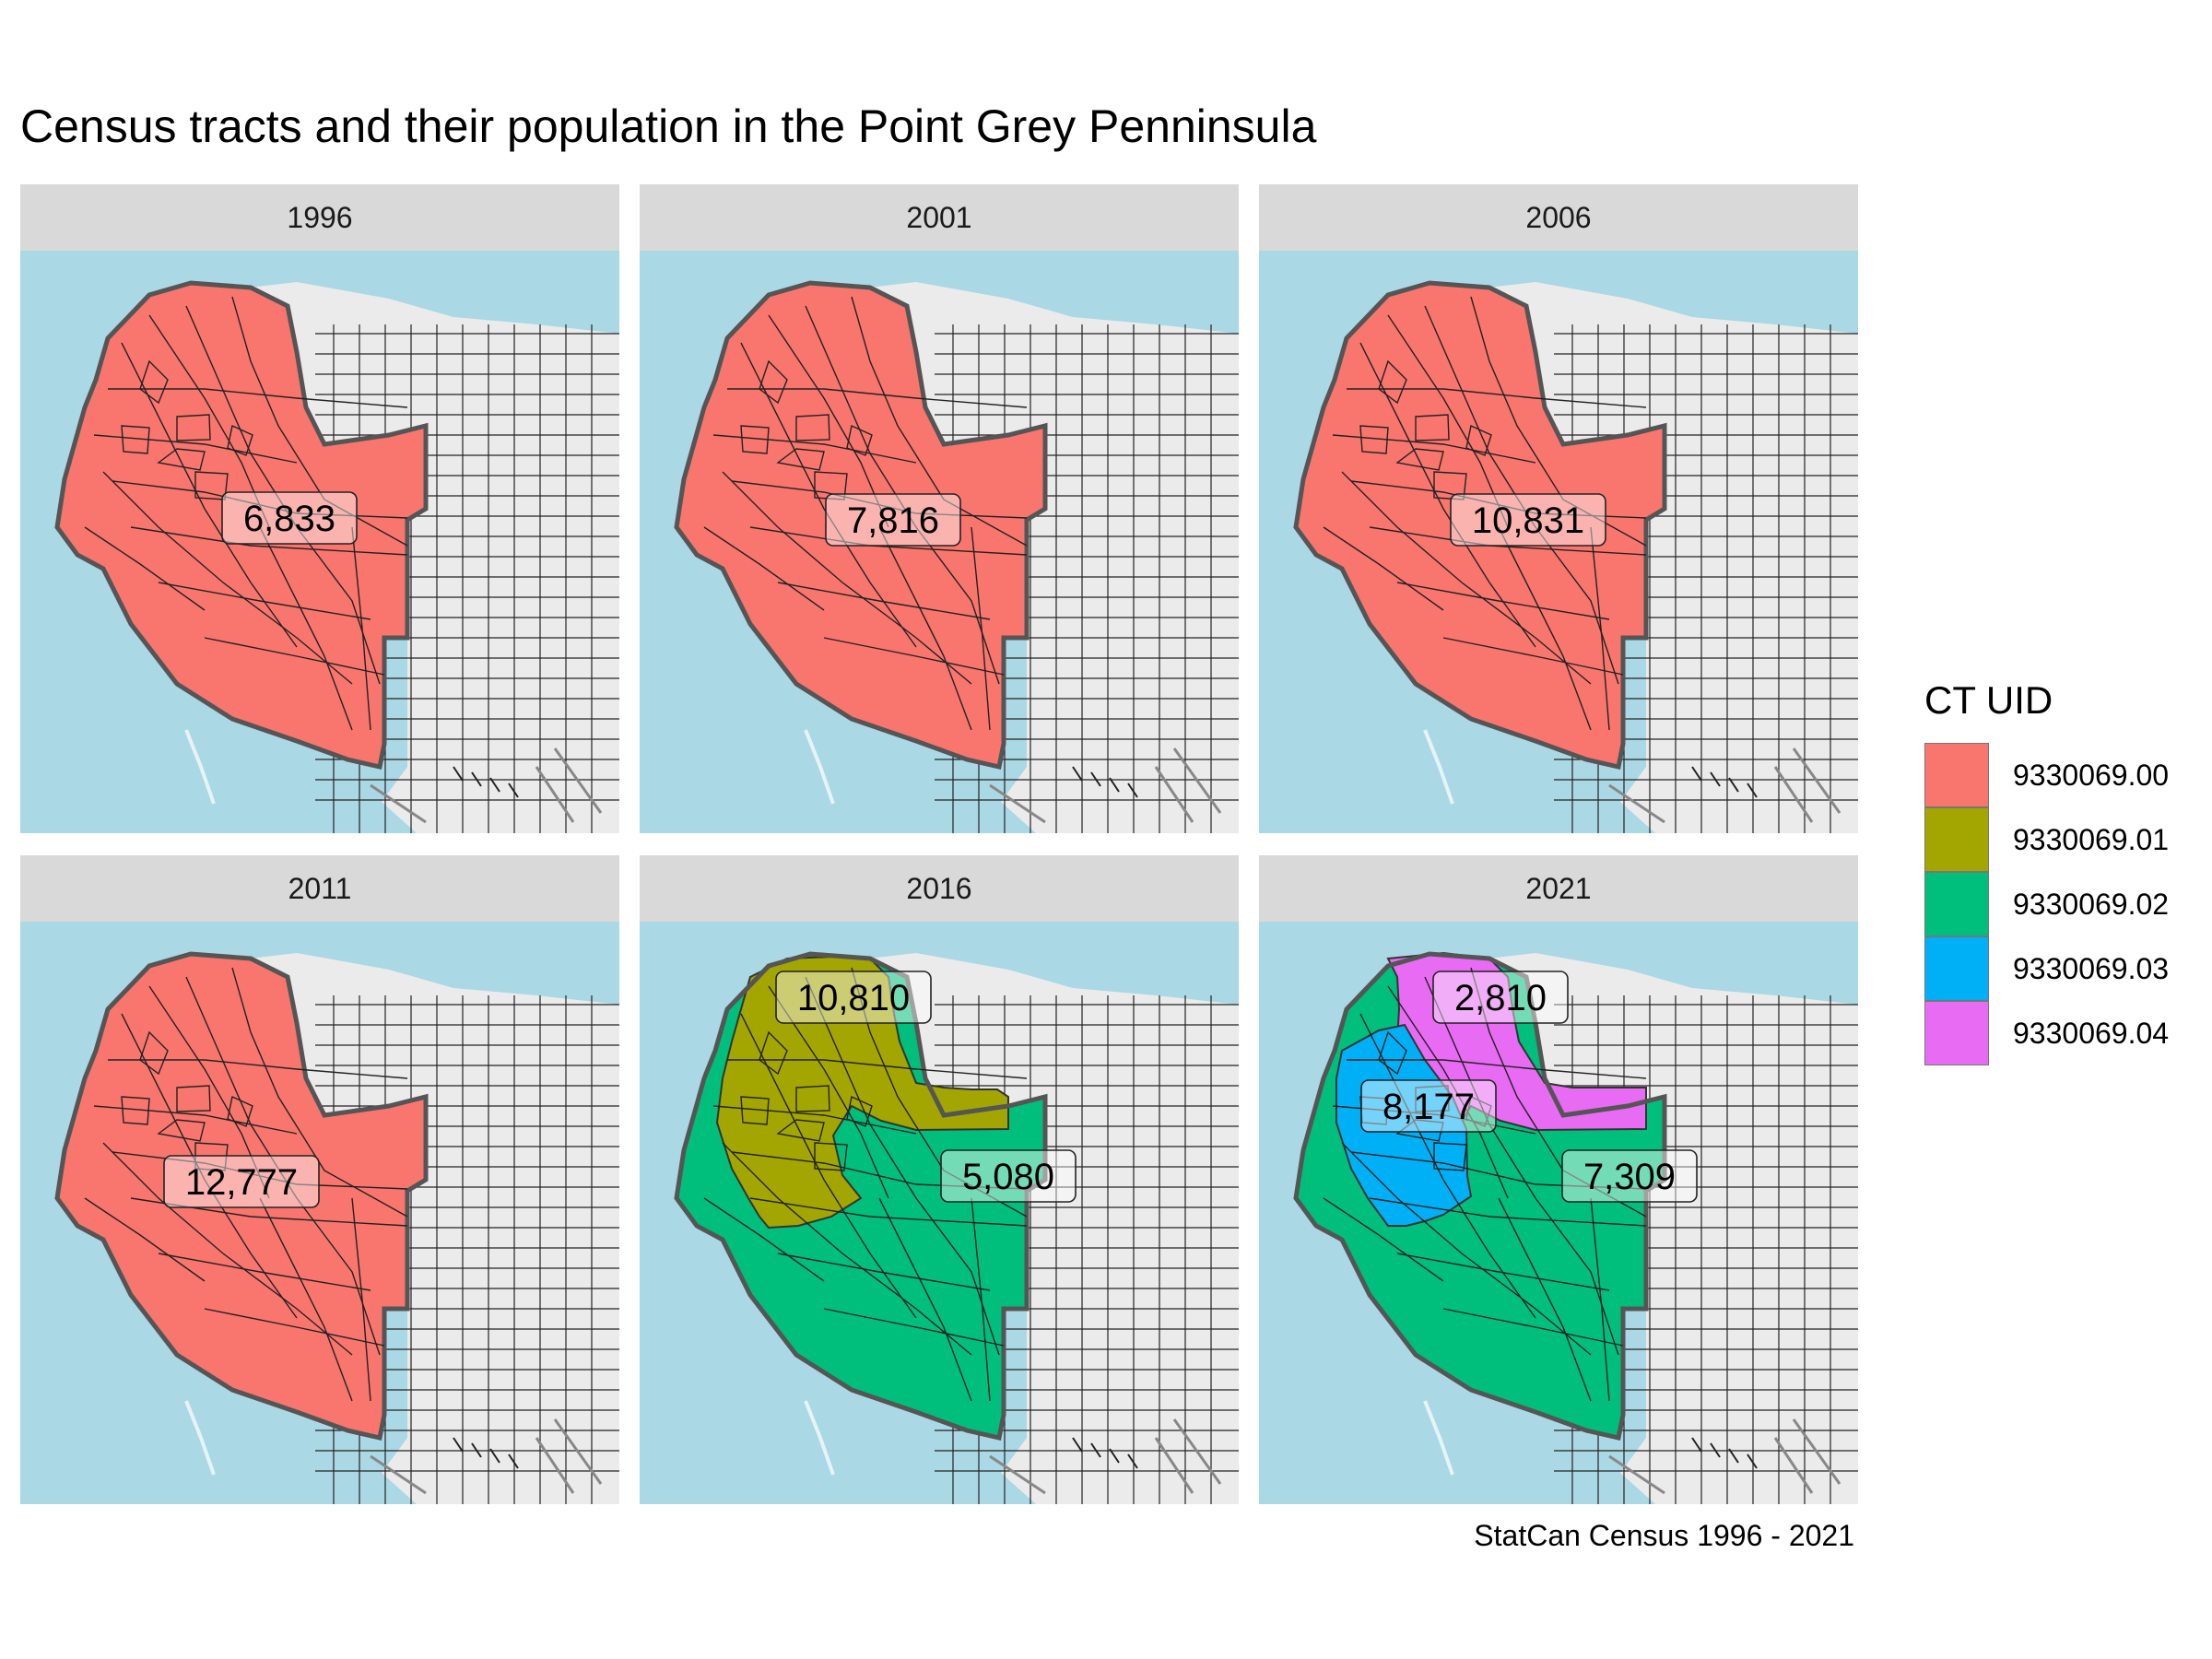 The width and height of the screenshot is (2212, 1659). Describe the element at coordinates (1558, 1213) in the screenshot. I see `map-panel: 2,810 8,177 7,309` at that location.